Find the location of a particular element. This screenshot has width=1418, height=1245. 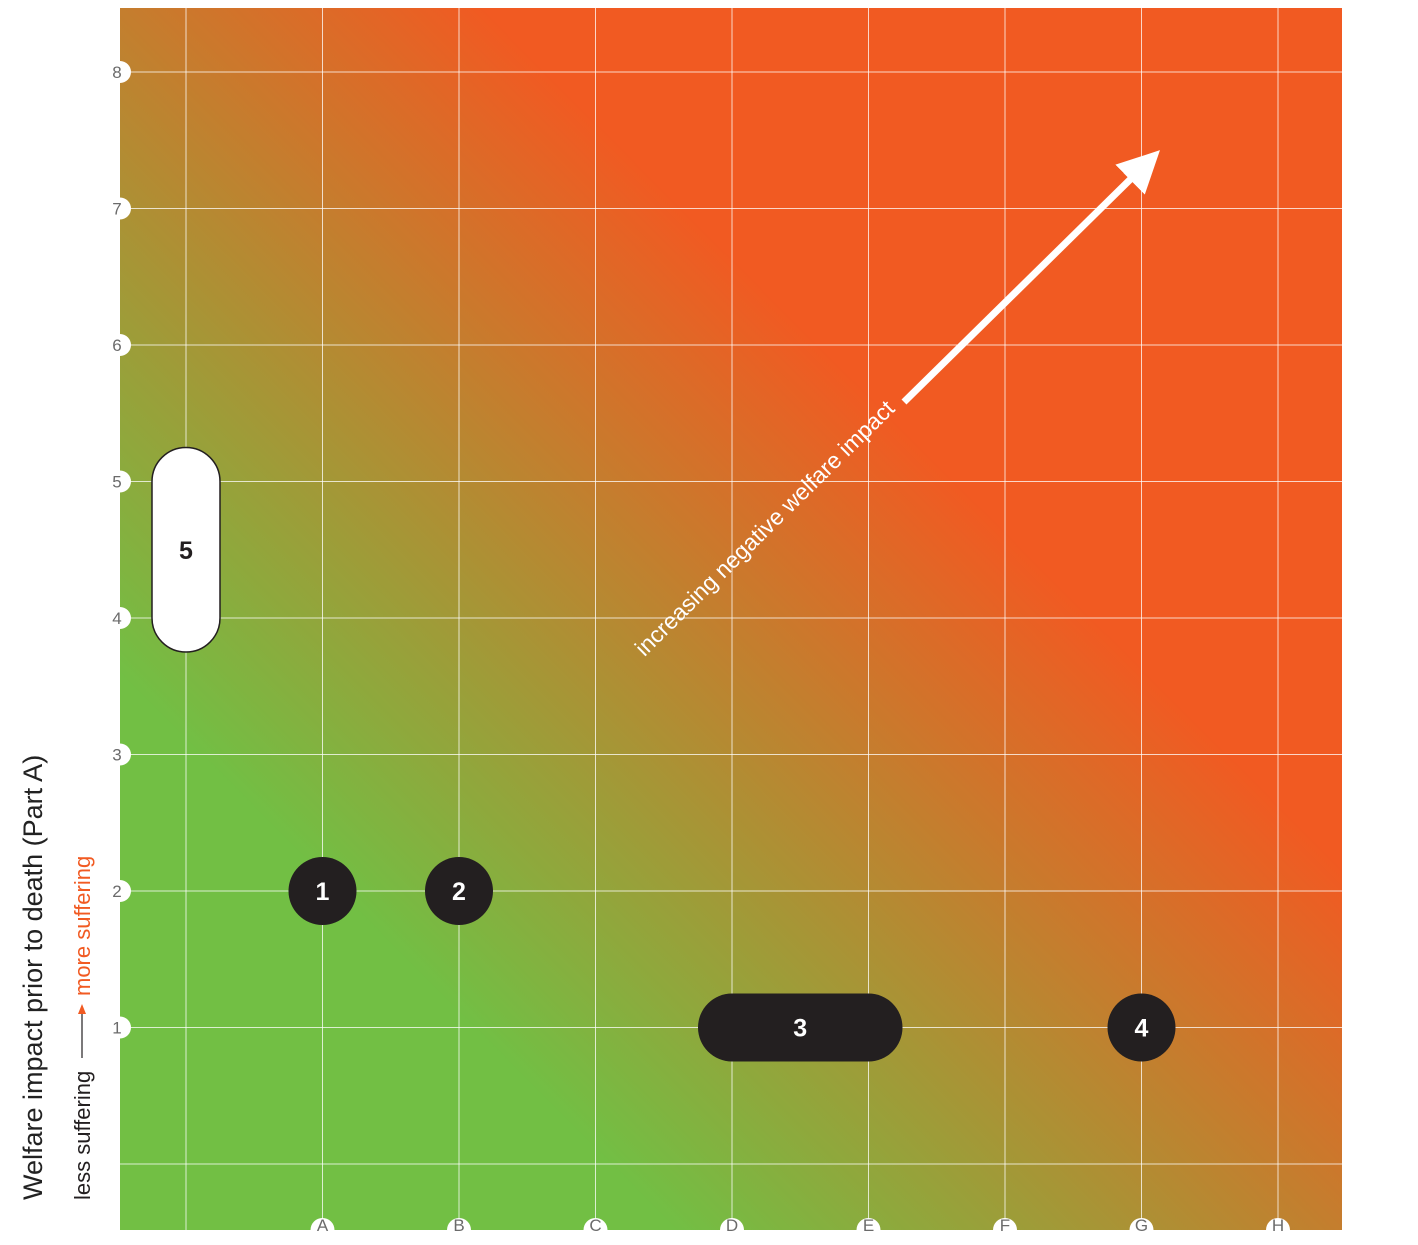

y-axis-sublabel: less suffering more suffering is located at coordinates (82, 1028).